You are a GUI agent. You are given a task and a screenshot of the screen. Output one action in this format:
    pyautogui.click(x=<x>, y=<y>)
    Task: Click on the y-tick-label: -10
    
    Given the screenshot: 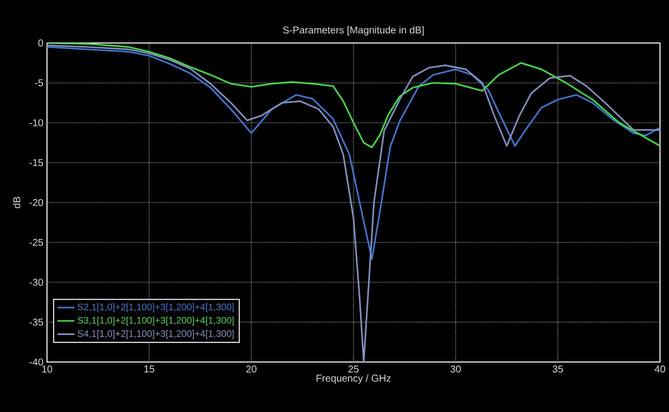 What is the action you would take?
    pyautogui.click(x=37, y=122)
    